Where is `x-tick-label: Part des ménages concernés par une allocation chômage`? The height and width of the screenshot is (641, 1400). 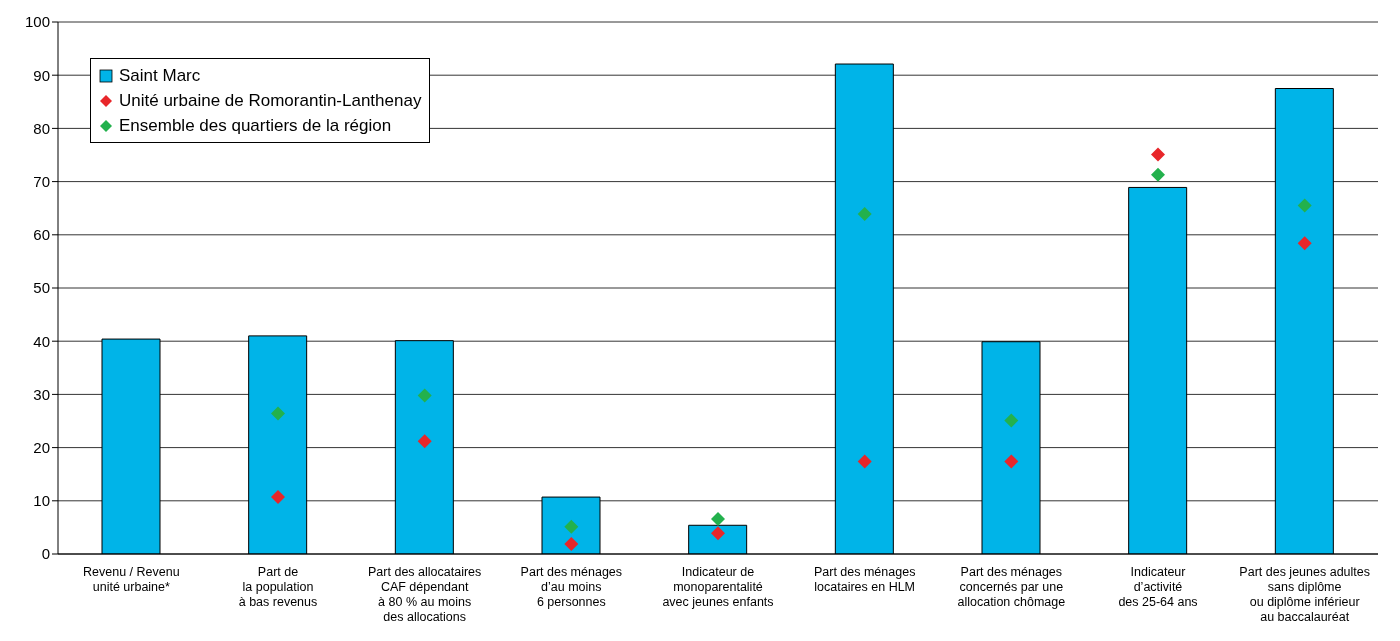 x-tick-label: Part des ménages concernés par une allocation chômage is located at coordinates (1011, 587).